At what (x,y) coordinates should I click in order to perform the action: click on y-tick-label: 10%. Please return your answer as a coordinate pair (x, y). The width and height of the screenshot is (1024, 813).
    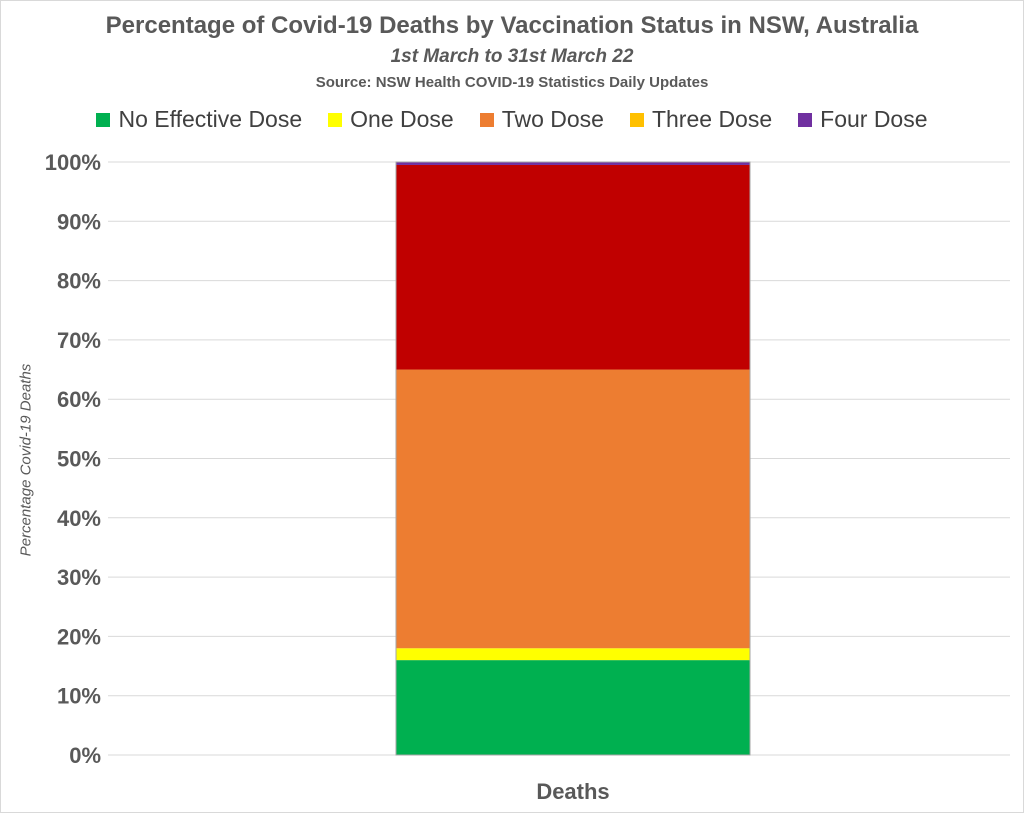
    Looking at the image, I should click on (79, 696).